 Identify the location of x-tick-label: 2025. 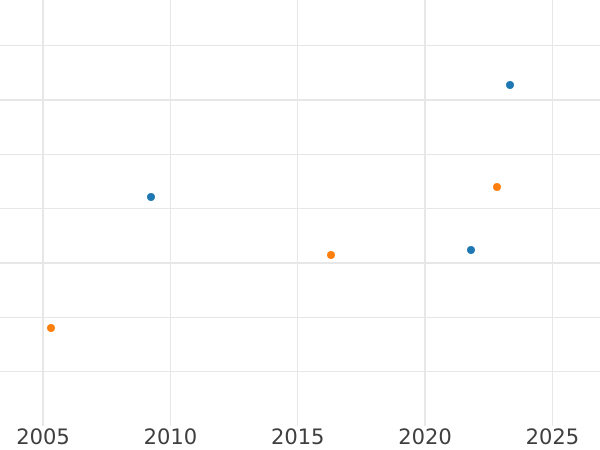
(552, 437).